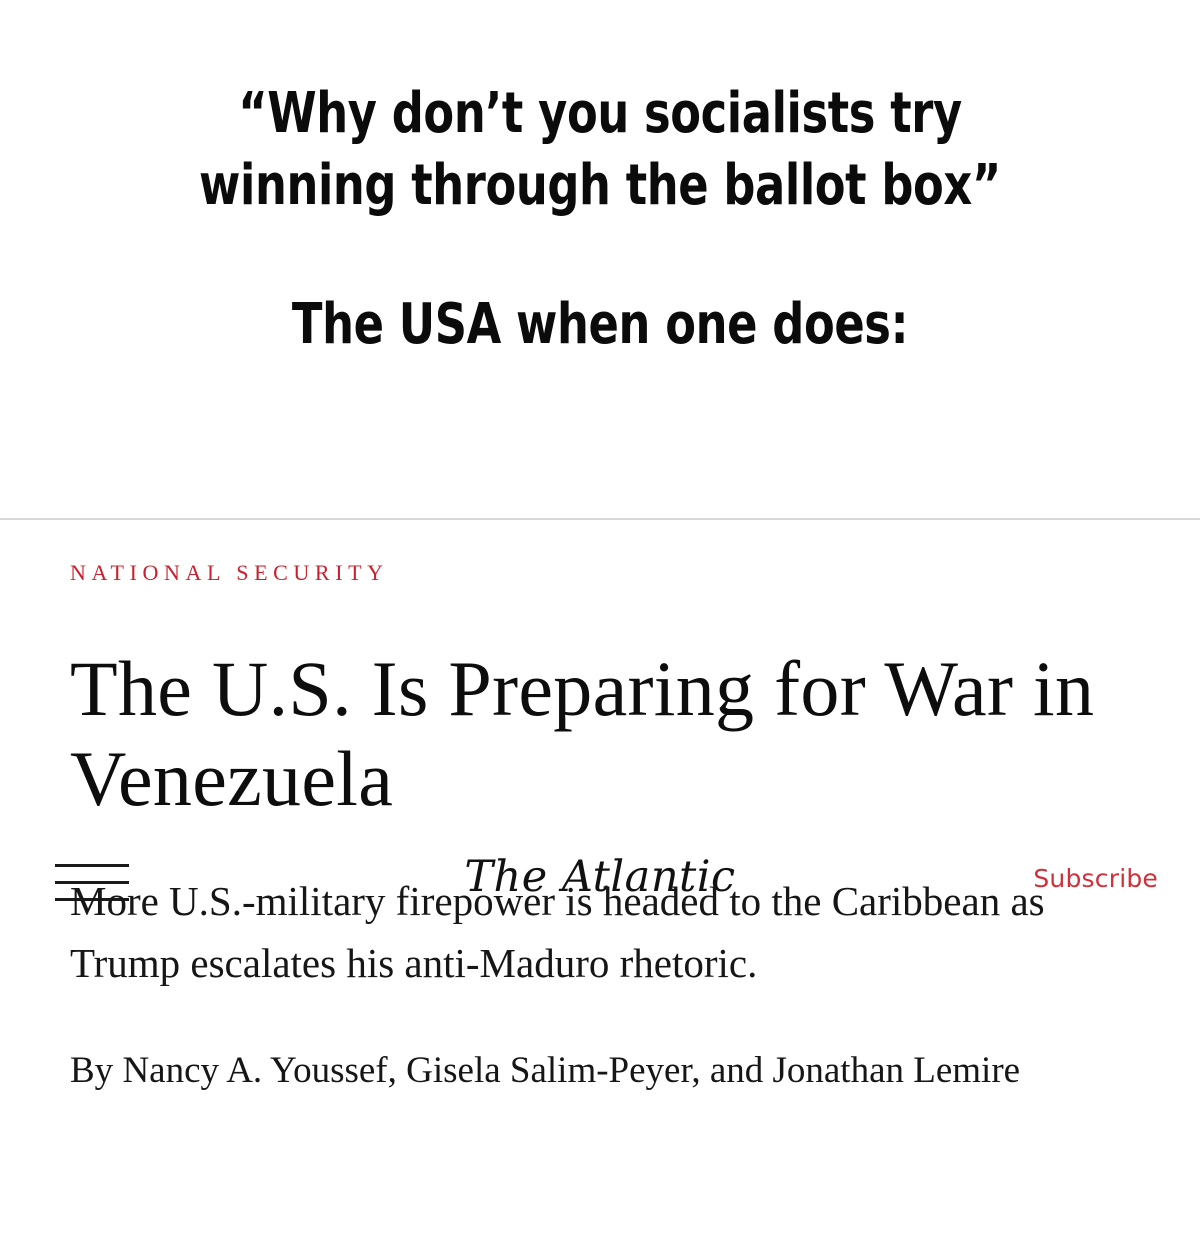  I want to click on hamburger-bar-top, so click(92, 865).